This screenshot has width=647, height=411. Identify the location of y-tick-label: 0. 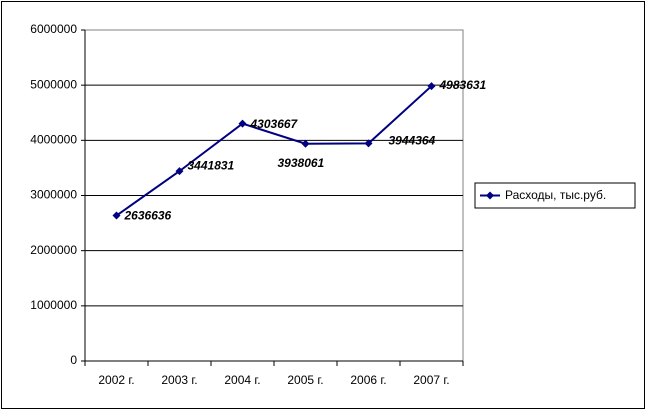
(73, 360).